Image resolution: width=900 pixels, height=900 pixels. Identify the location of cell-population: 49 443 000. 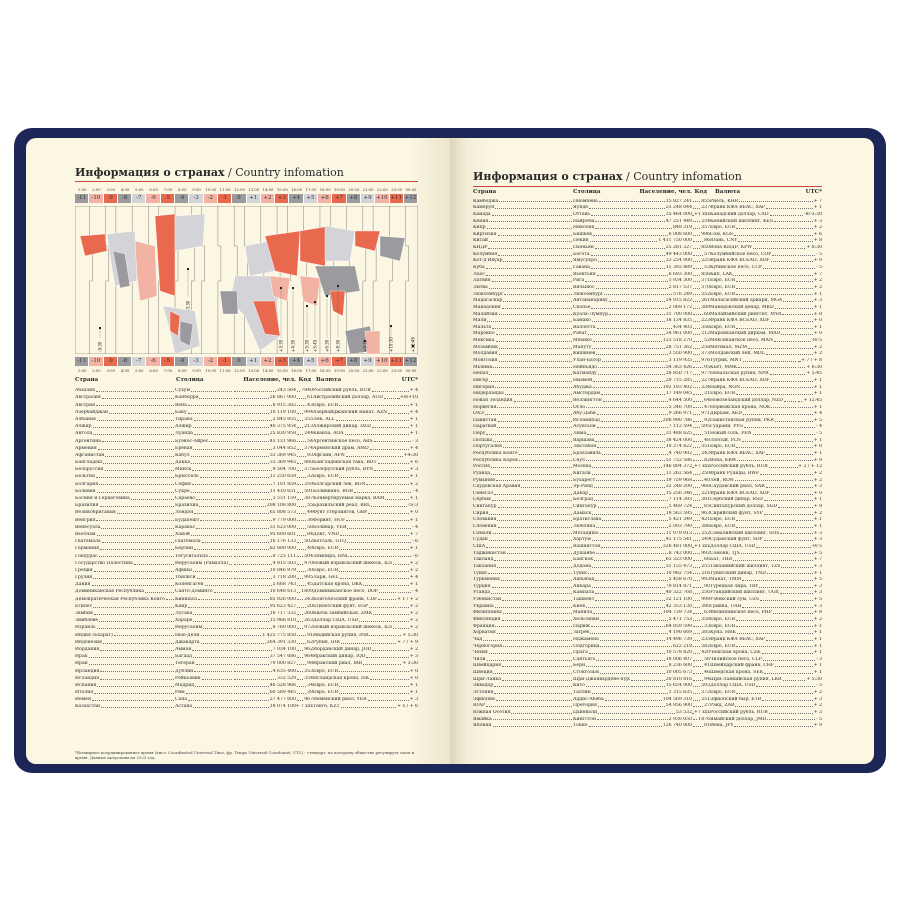
(678, 254).